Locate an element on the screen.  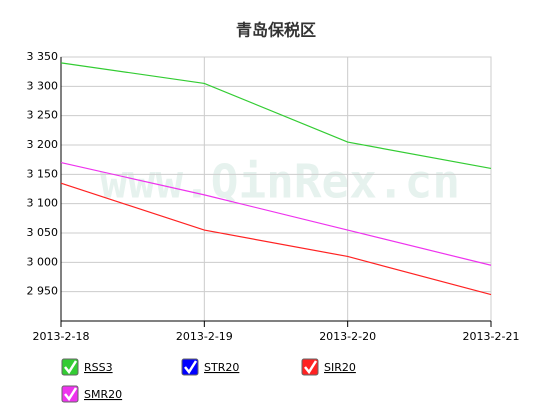
x-tick-label: 2013-2-21 is located at coordinates (491, 336).